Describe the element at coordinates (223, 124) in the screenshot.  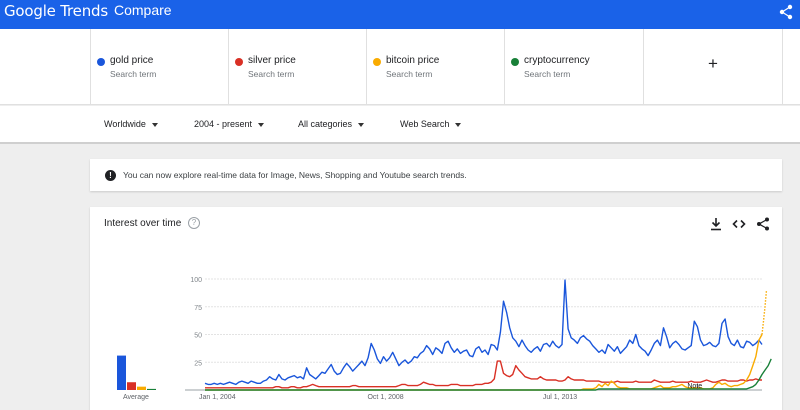
I see `time-range-label: 2004 - present` at that location.